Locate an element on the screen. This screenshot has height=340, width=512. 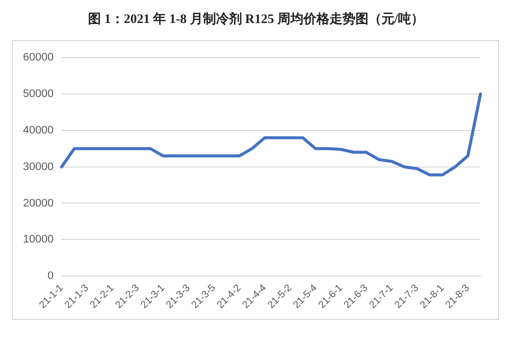
chart-title: 图 1：2021 年 1-8 月制冷剂 R125 周均价格走势图（元/吨） is located at coordinates (256, 19).